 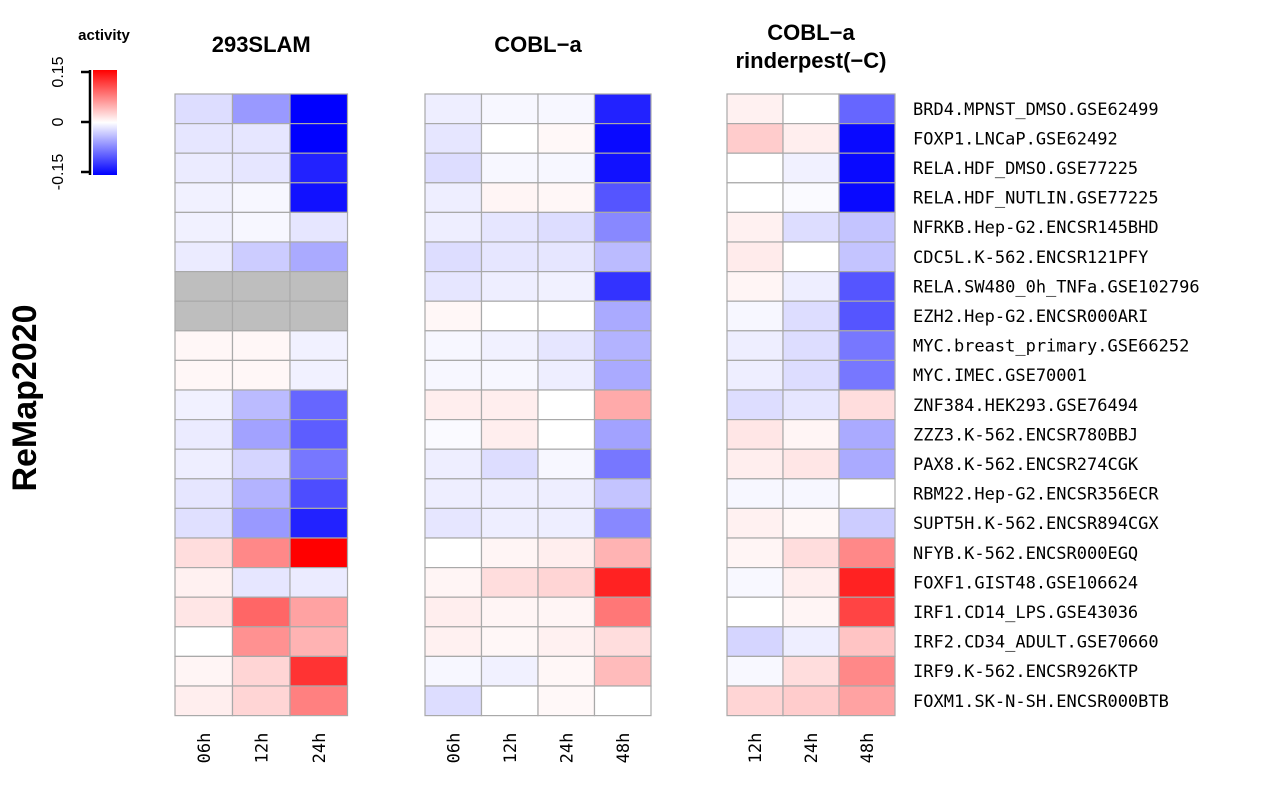 What do you see at coordinates (811, 32) in the screenshot?
I see `panel-title: COBL−a` at bounding box center [811, 32].